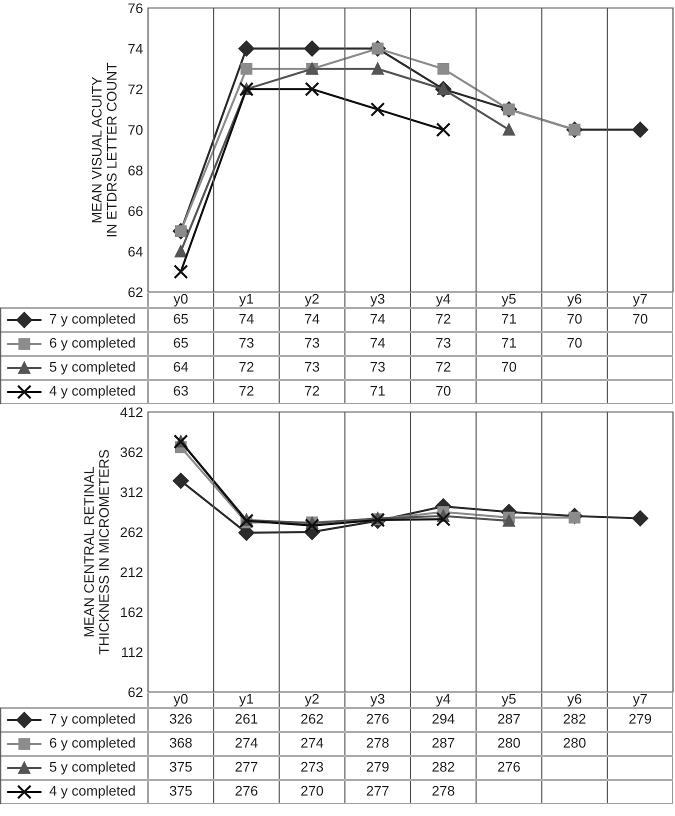  I want to click on y-axis-title: MEAN CENTRAL RETINAL THICKNESS IN MICROMETERS, so click(96, 552).